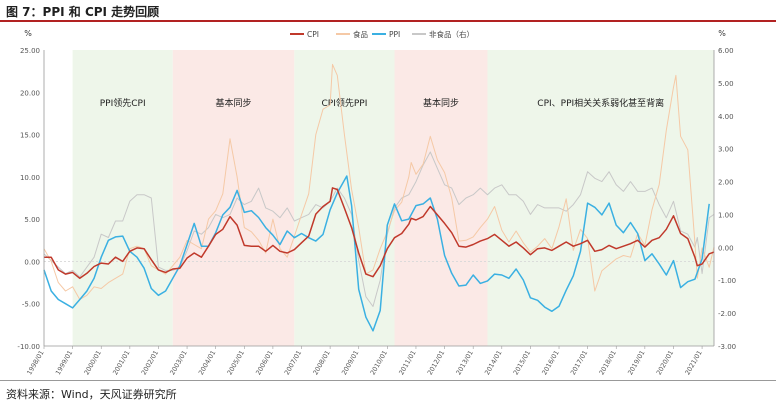  I want to click on x-tick-label: 2017/01, so click(579, 362).